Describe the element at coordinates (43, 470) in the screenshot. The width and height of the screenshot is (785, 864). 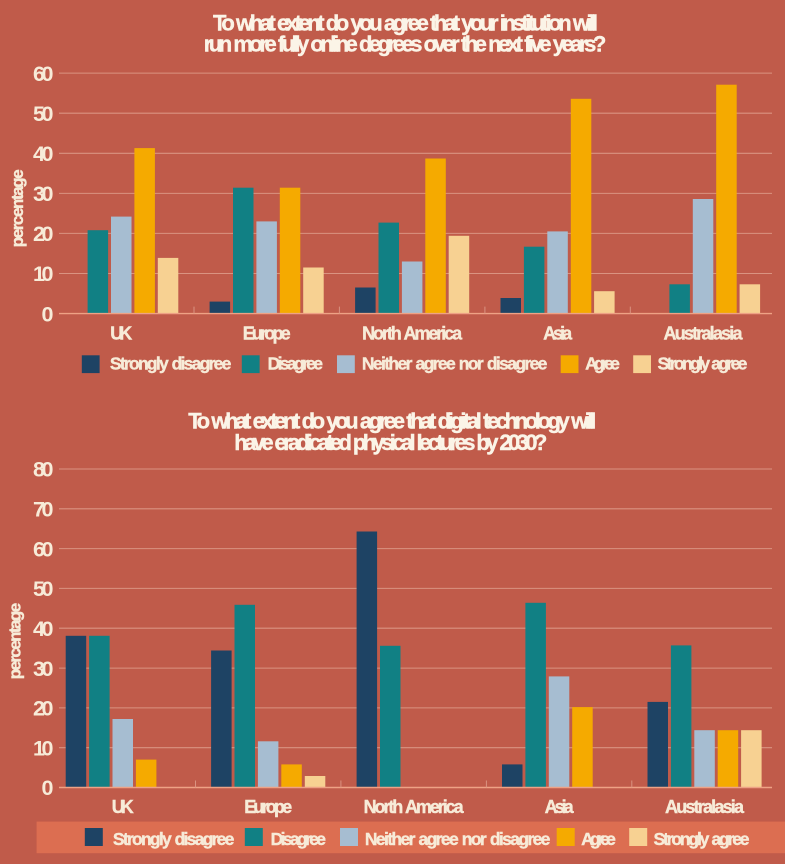
I see `svg-text: 80` at that location.